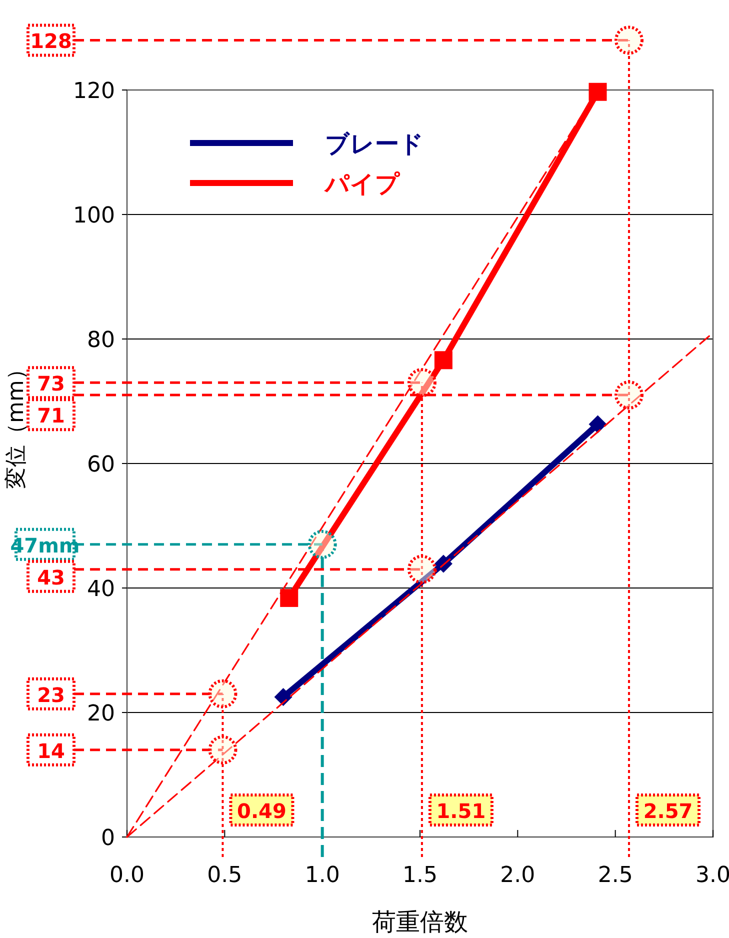 The image size is (729, 938). I want to click on ref-line-label: 1.51, so click(461, 811).